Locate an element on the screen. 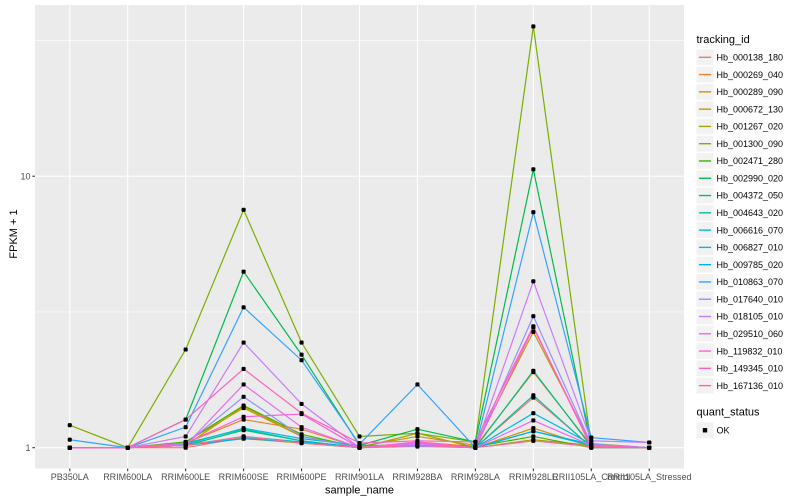 The height and width of the screenshot is (500, 800). svg-text: RRIM600LA is located at coordinates (127, 477).